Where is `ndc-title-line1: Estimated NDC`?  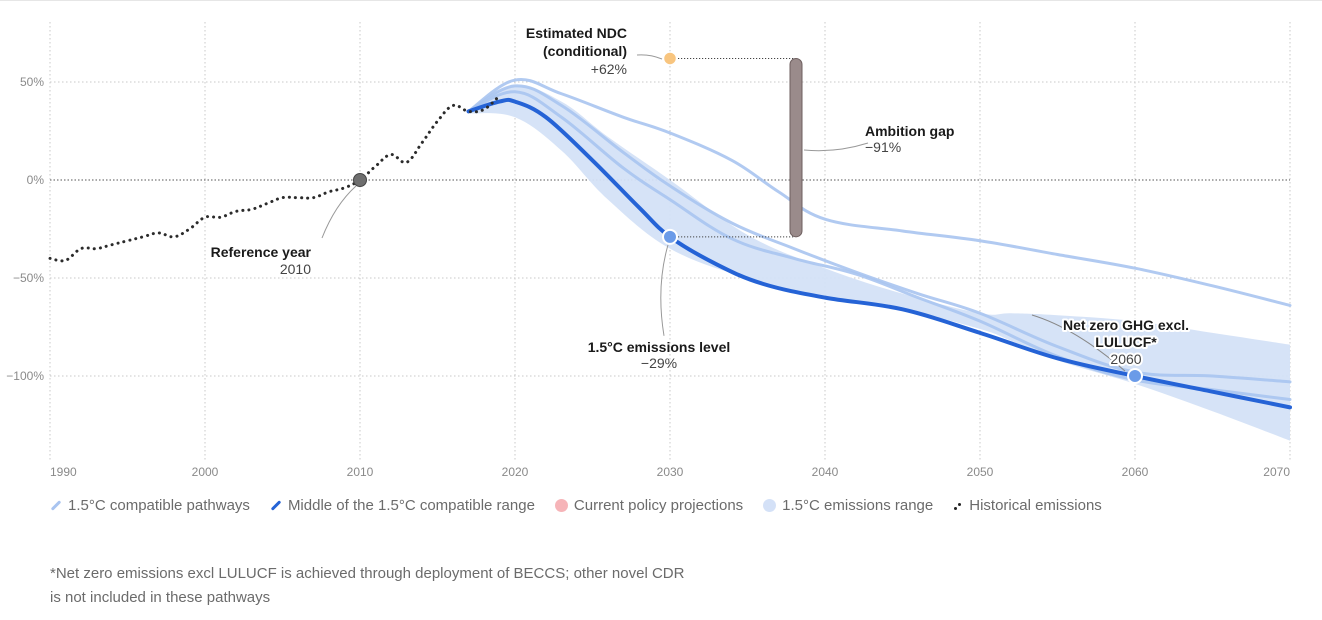
ndc-title-line1: Estimated NDC is located at coordinates (576, 33).